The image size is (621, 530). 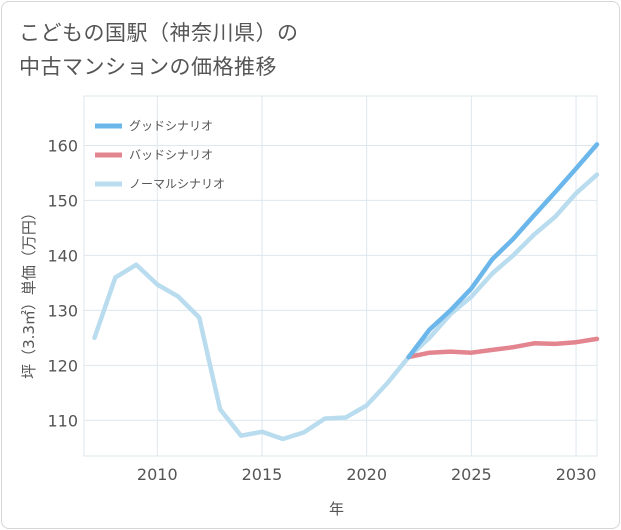 What do you see at coordinates (171, 155) in the screenshot?
I see `legend-label-1: バッドシナリオ` at bounding box center [171, 155].